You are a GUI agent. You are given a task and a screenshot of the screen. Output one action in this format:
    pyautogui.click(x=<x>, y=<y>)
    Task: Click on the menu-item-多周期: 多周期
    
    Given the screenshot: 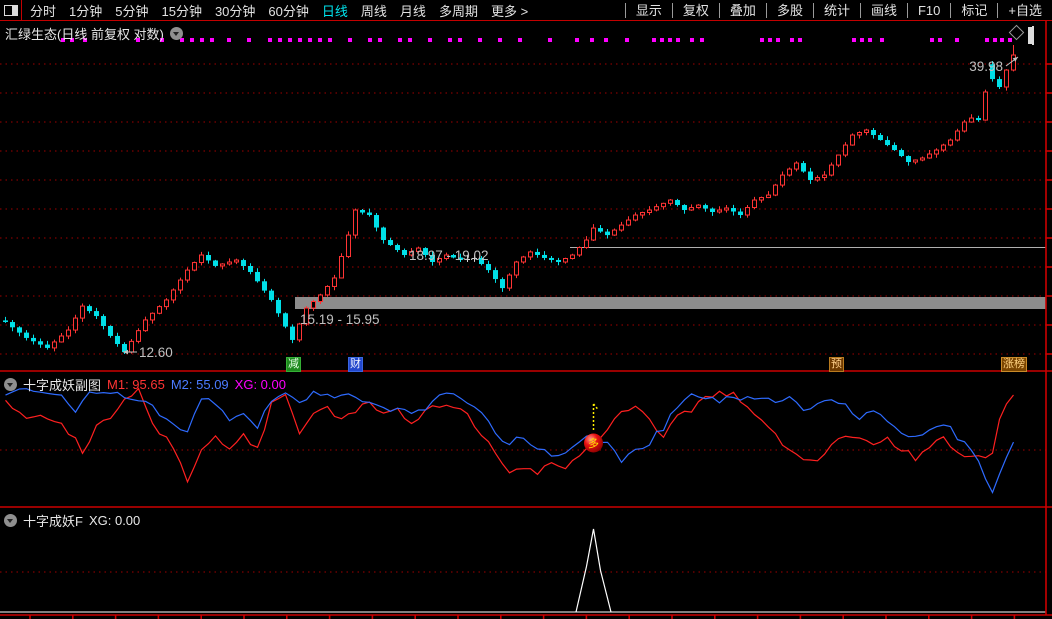 What is the action you would take?
    pyautogui.click(x=458, y=11)
    